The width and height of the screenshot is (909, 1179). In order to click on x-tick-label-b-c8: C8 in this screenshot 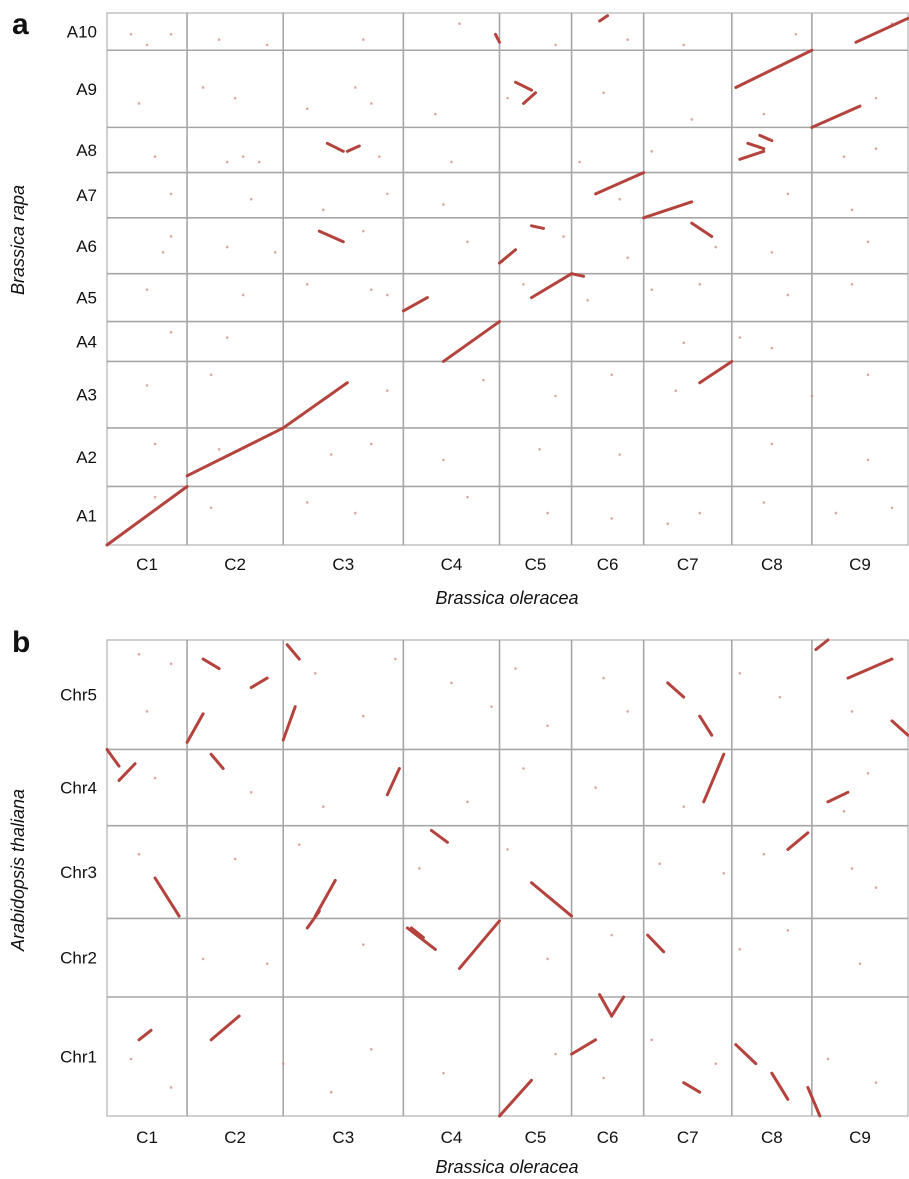, I will do `click(772, 1137)`.